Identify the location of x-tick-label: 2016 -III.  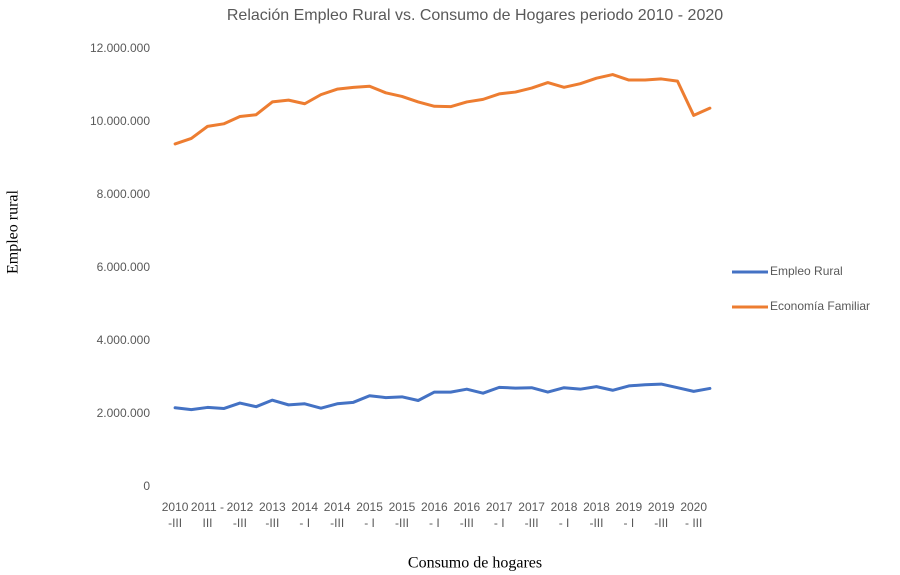
(467, 515).